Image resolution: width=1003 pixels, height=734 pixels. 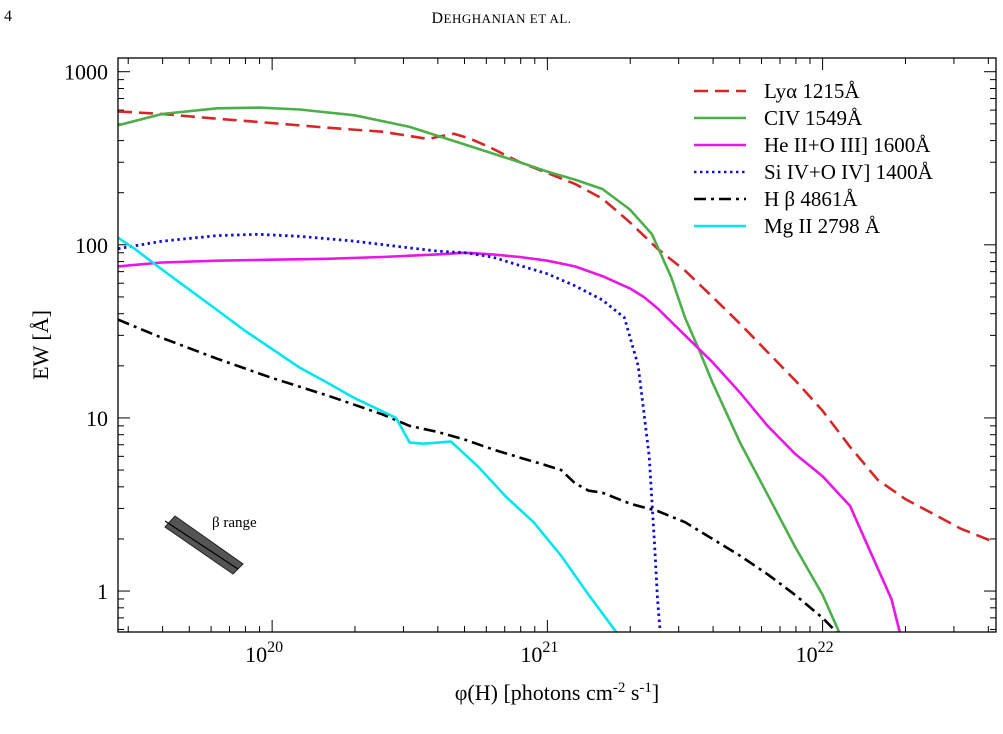 What do you see at coordinates (811, 199) in the screenshot?
I see `legend-label-4: H β 4861Å` at bounding box center [811, 199].